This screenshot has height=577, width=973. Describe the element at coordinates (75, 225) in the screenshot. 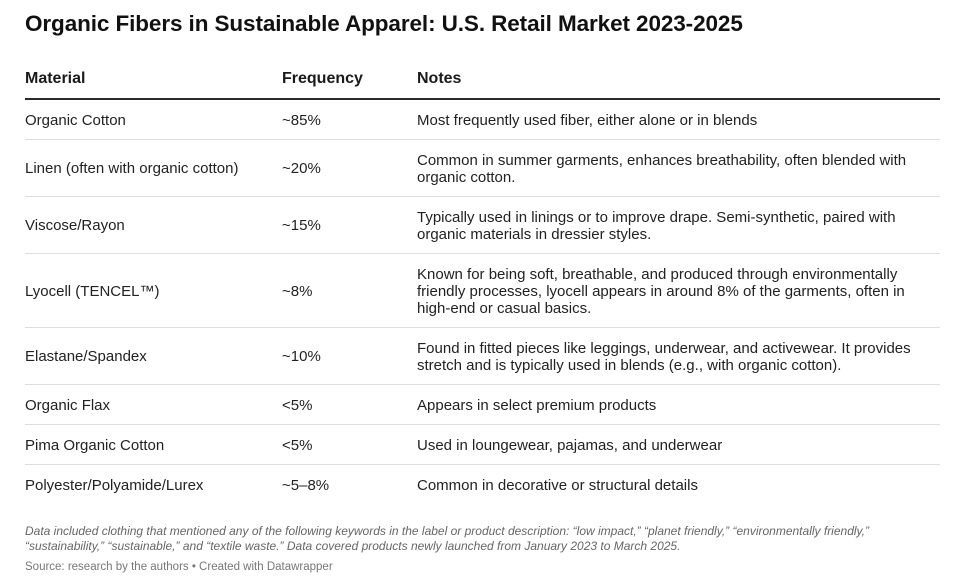

I see `cell-material: Viscose/Rayon` at that location.